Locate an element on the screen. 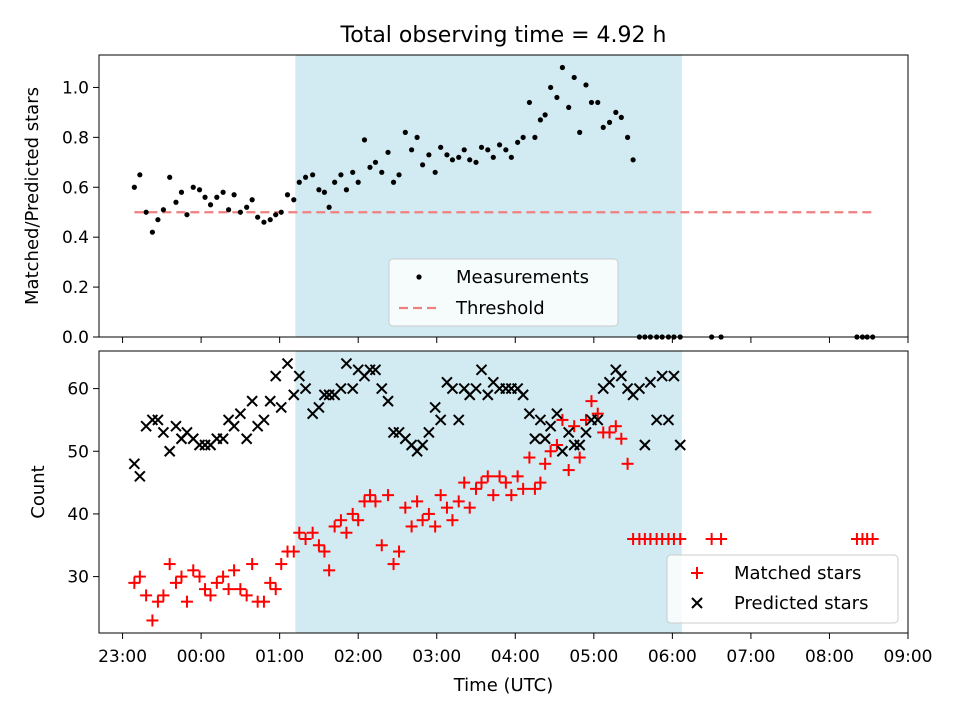 The height and width of the screenshot is (720, 960). legend-matched-label: Matched stars is located at coordinates (797, 573).